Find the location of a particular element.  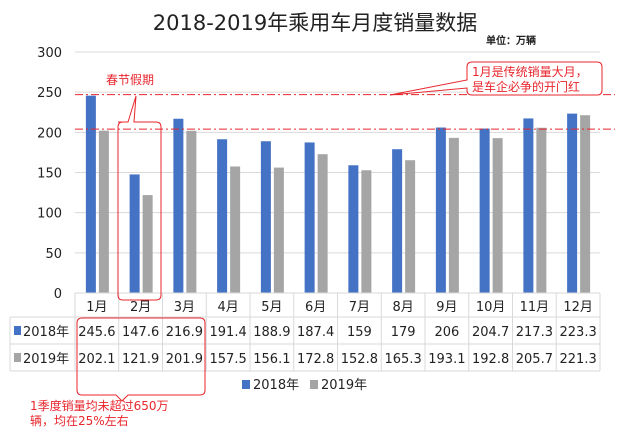

data-label: 147.6 is located at coordinates (140, 332).